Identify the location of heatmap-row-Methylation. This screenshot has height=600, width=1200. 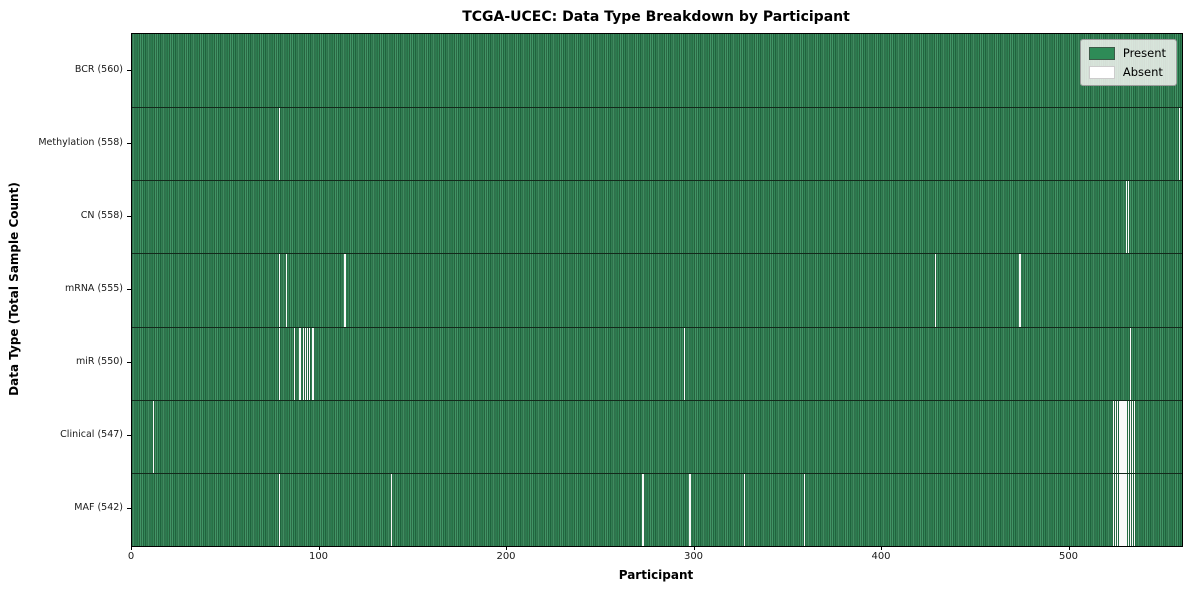
(657, 144).